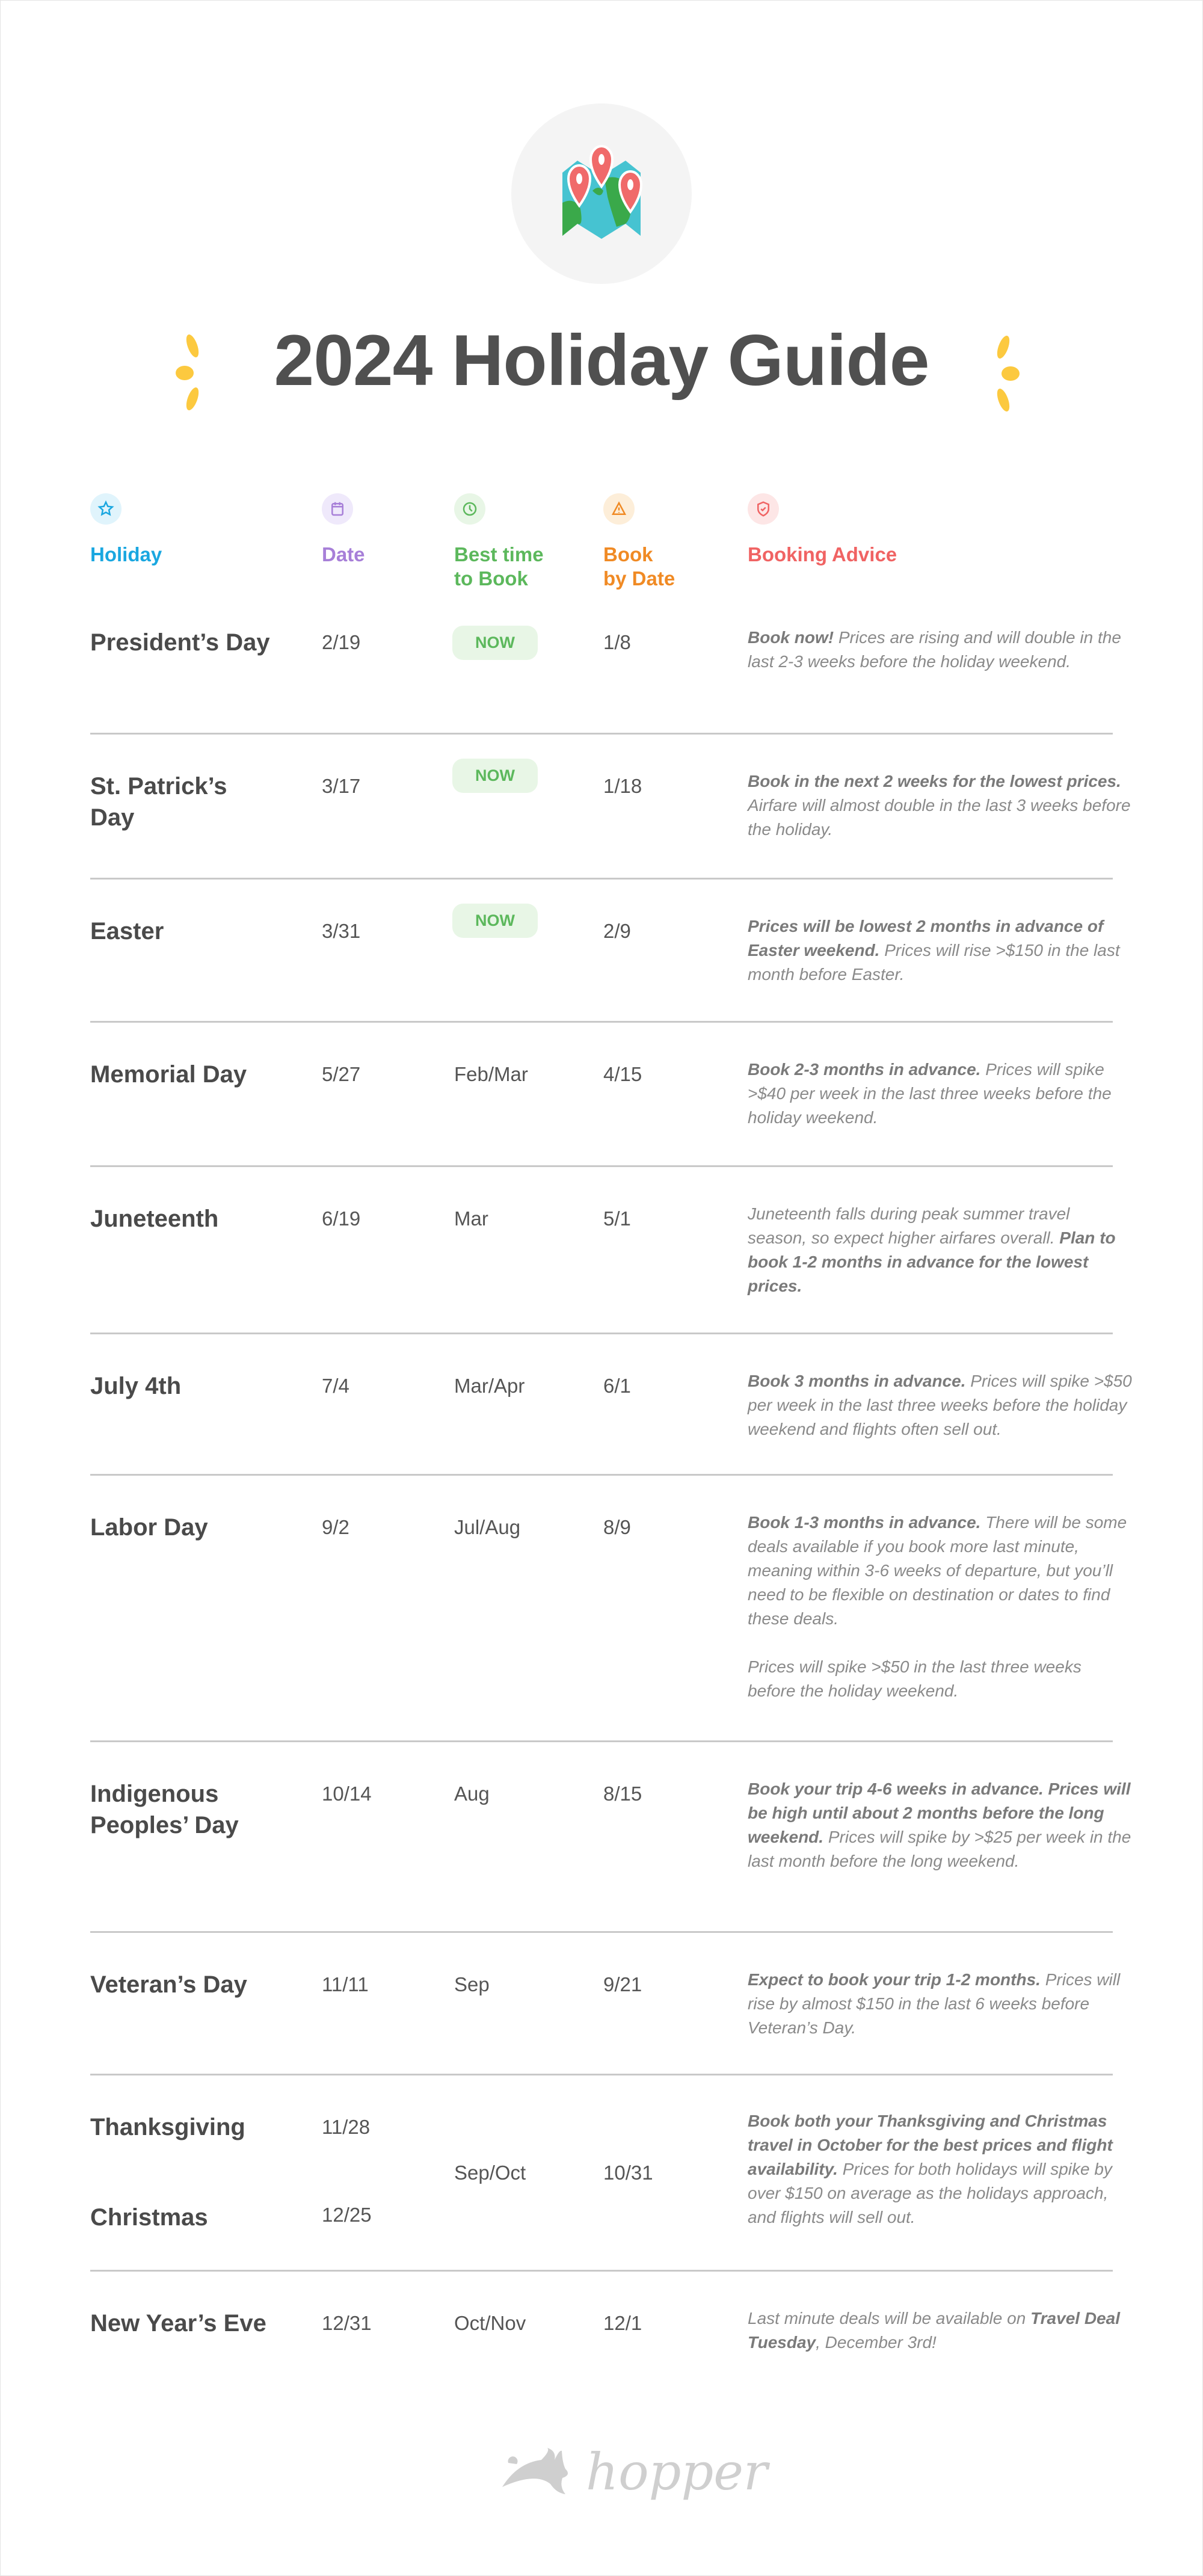  What do you see at coordinates (628, 2173) in the screenshot?
I see `book-by-date: 10/31` at bounding box center [628, 2173].